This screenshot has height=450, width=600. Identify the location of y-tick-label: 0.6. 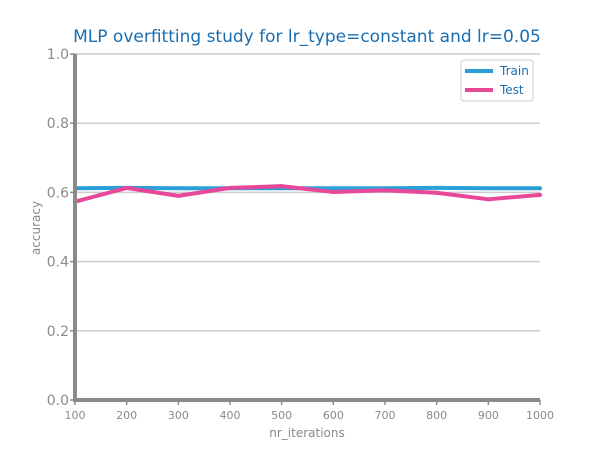
(58, 193).